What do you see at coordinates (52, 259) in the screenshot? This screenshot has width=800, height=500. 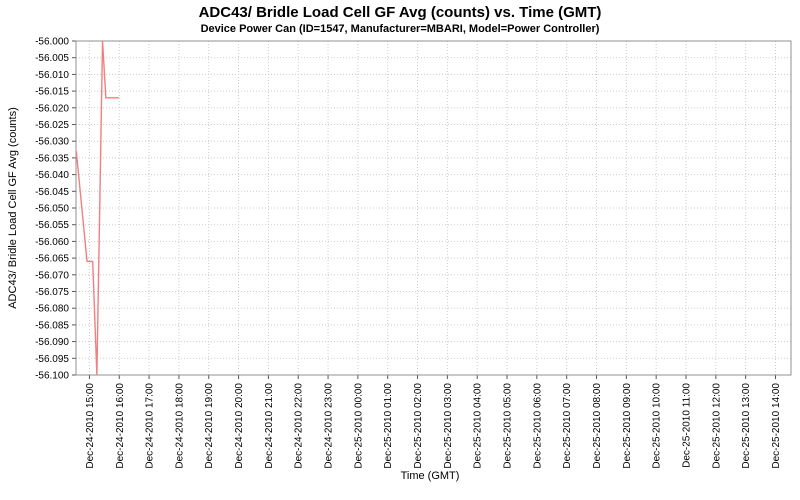 I see `y-tick-label: -56.065` at bounding box center [52, 259].